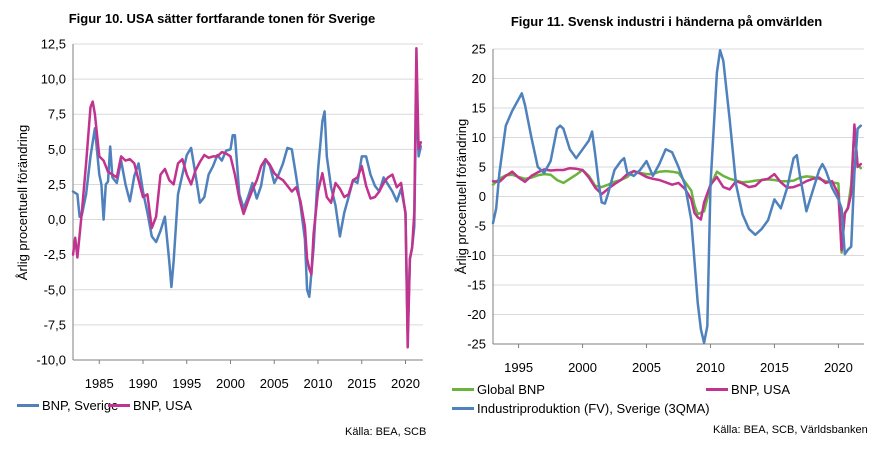 This screenshot has height=455, width=889. I want to click on source-note: Källa: BEA, SCB, so click(386, 432).